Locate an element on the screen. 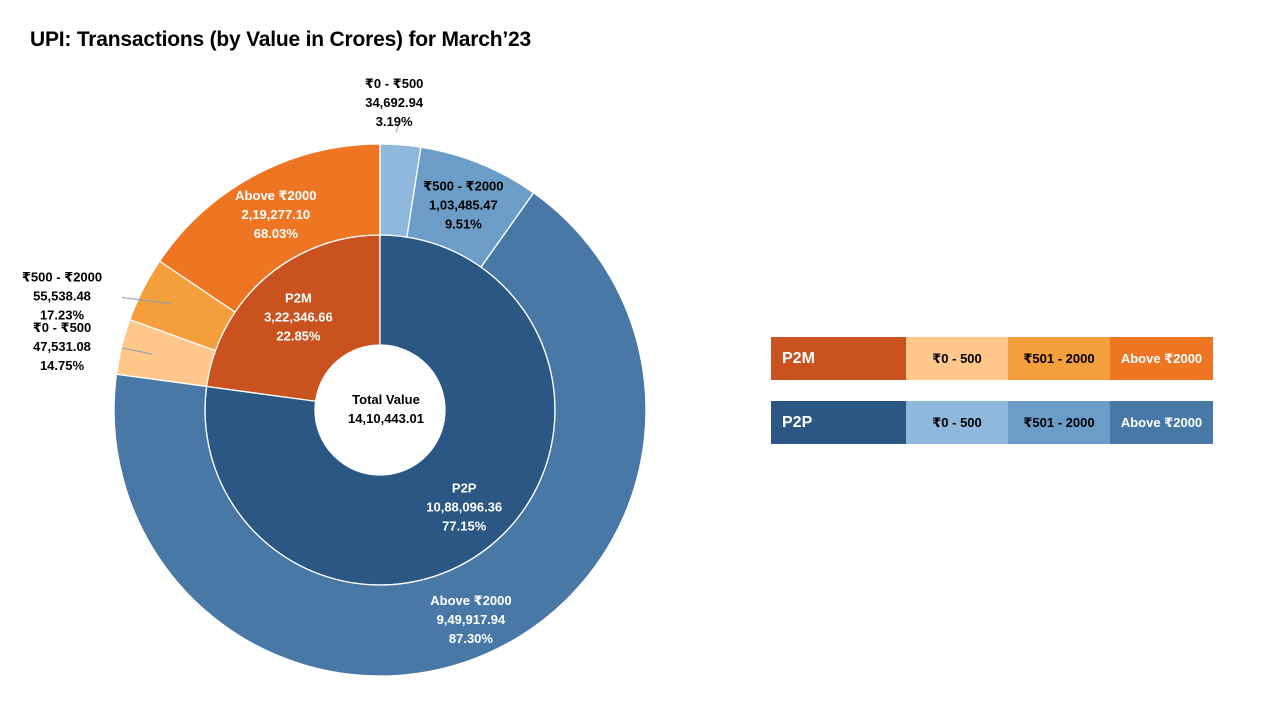  legend-p2m-bucket-high: Above ₹2000 is located at coordinates (1161, 358).